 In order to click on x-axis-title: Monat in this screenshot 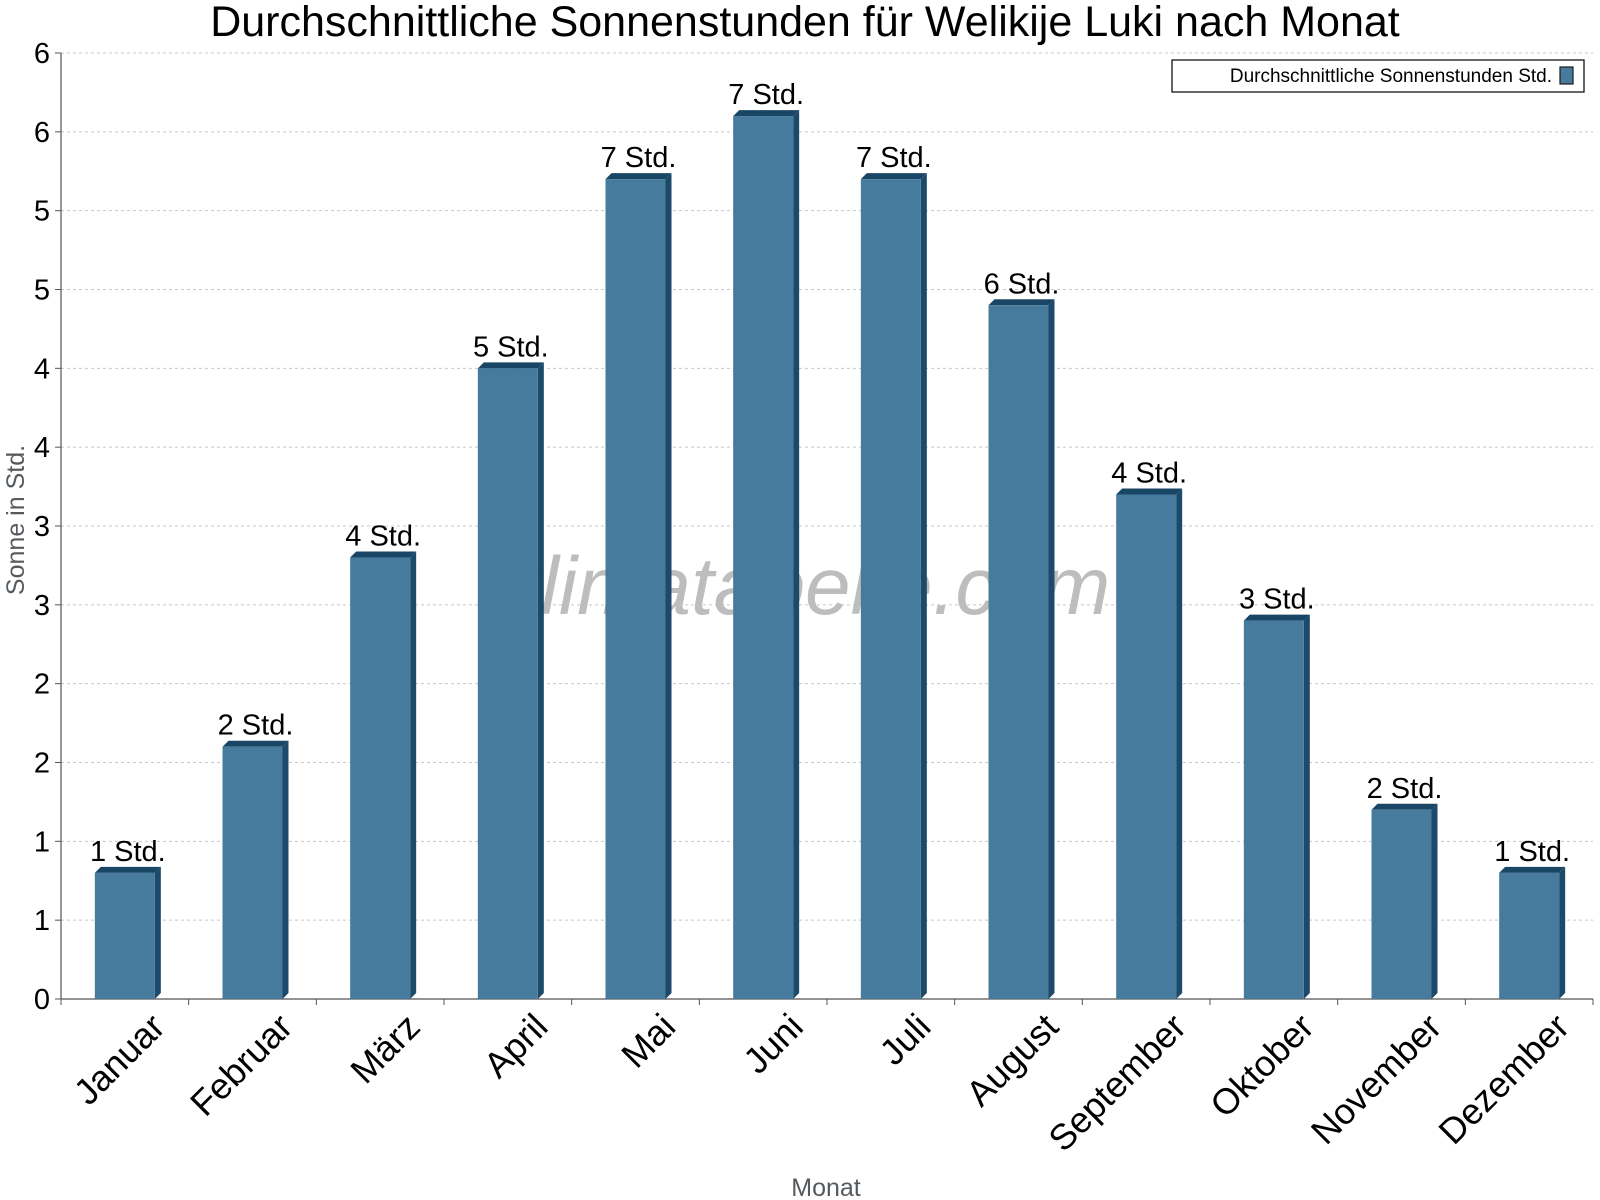, I will do `click(826, 1187)`.